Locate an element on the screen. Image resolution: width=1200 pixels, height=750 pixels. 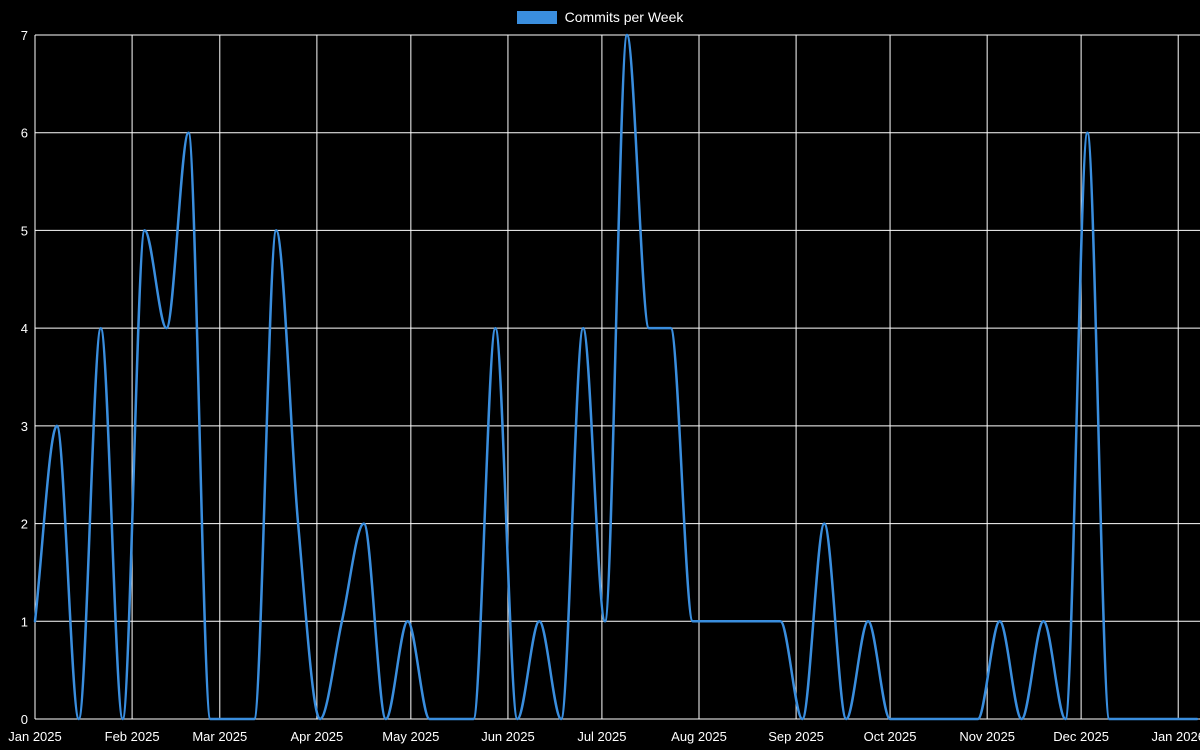
x-tick-label: Apr 2025 is located at coordinates (317, 736).